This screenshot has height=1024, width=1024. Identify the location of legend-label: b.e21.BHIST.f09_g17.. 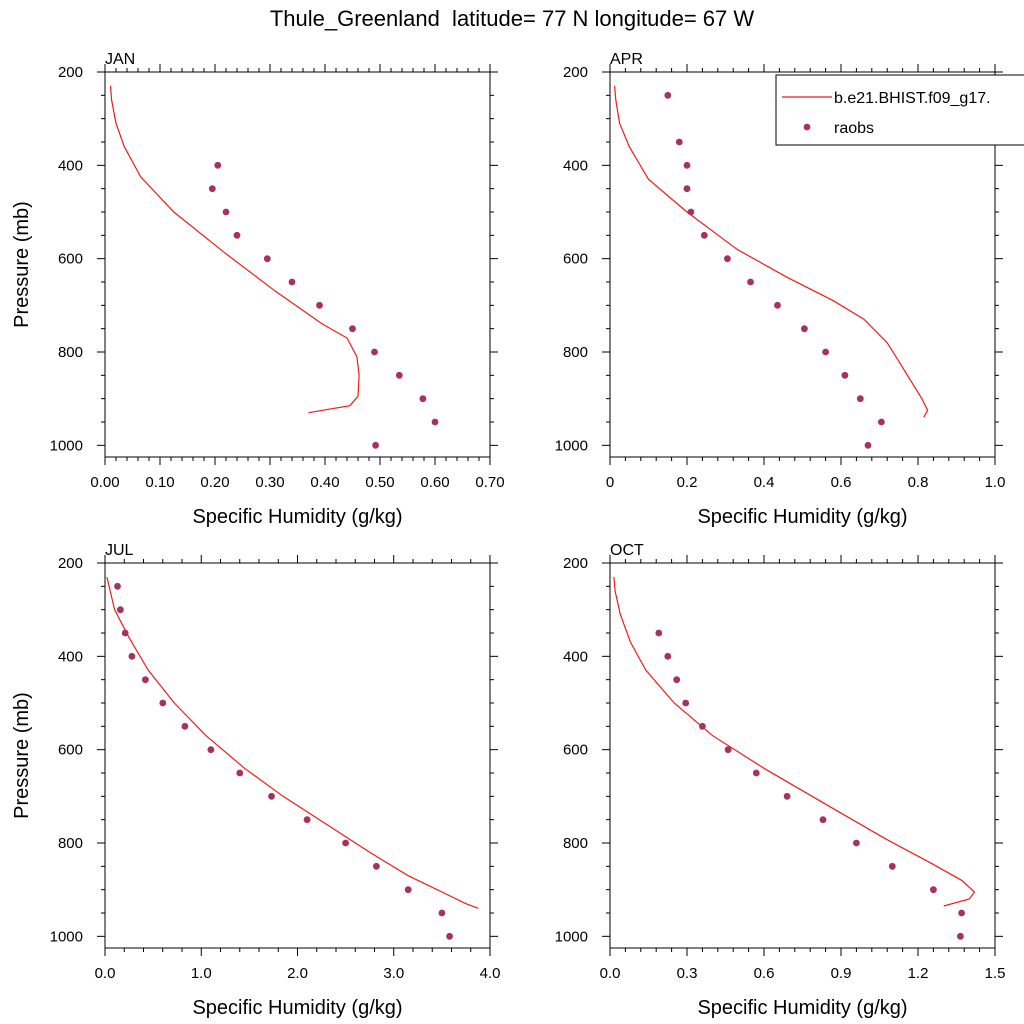
(912, 98).